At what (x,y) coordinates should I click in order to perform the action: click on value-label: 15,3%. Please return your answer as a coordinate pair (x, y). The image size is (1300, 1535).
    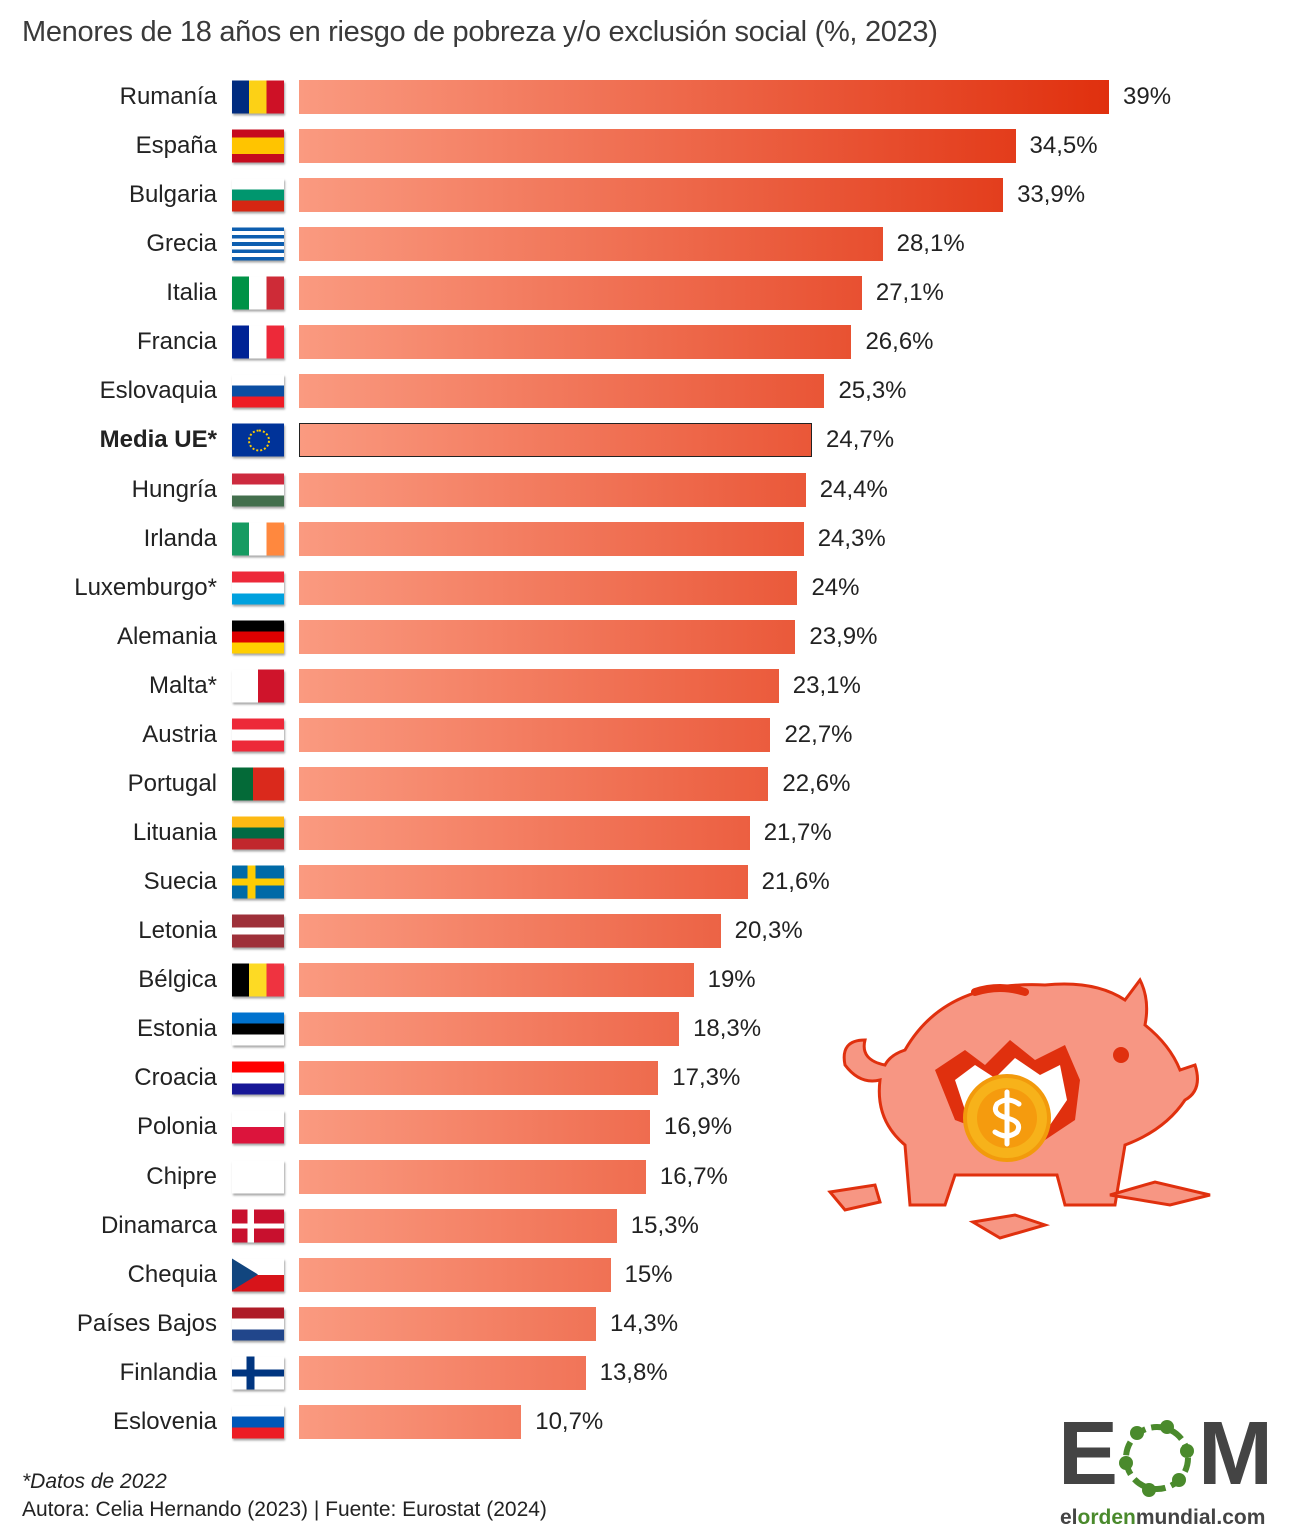
    Looking at the image, I should click on (664, 1225).